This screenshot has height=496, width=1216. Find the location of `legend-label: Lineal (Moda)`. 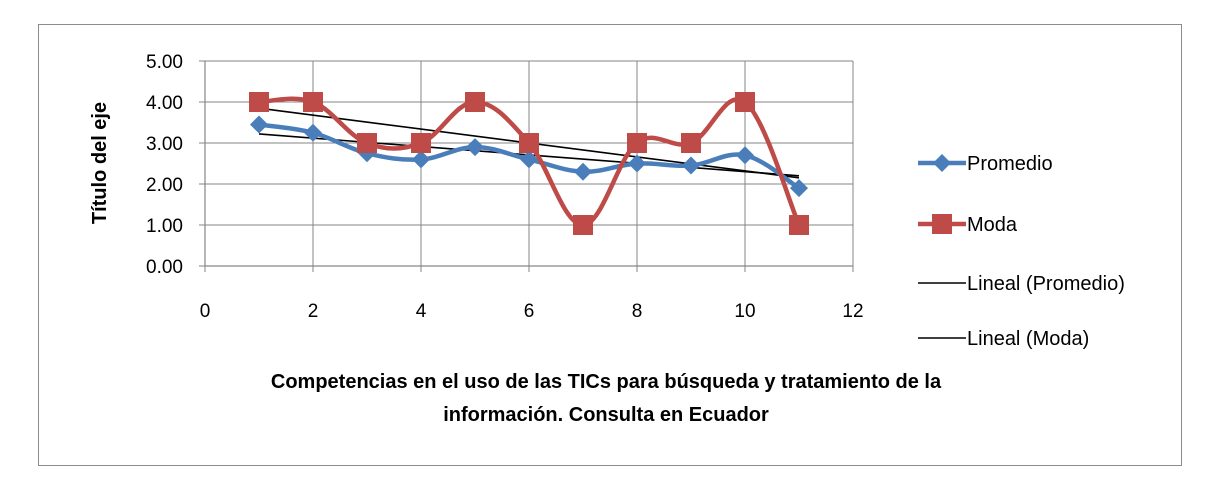

legend-label: Lineal (Moda) is located at coordinates (1028, 339).